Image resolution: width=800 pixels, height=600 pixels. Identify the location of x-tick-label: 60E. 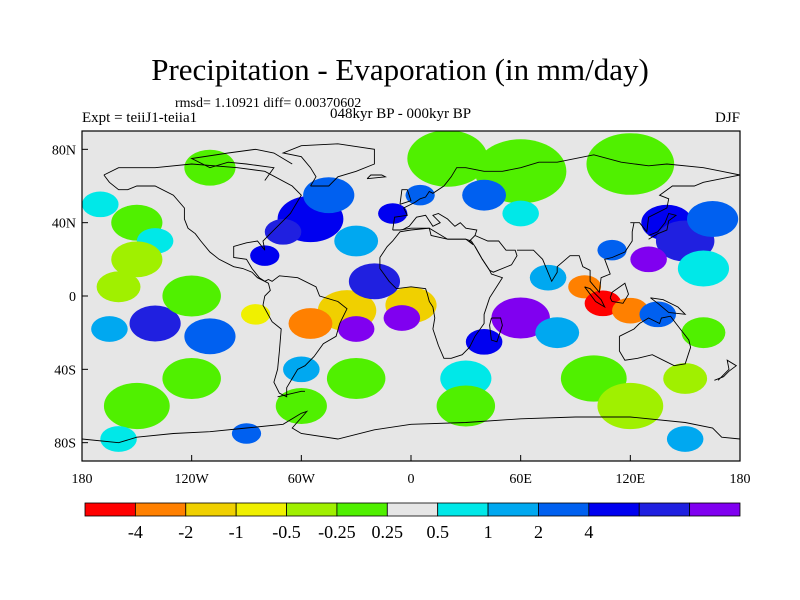
(520, 479).